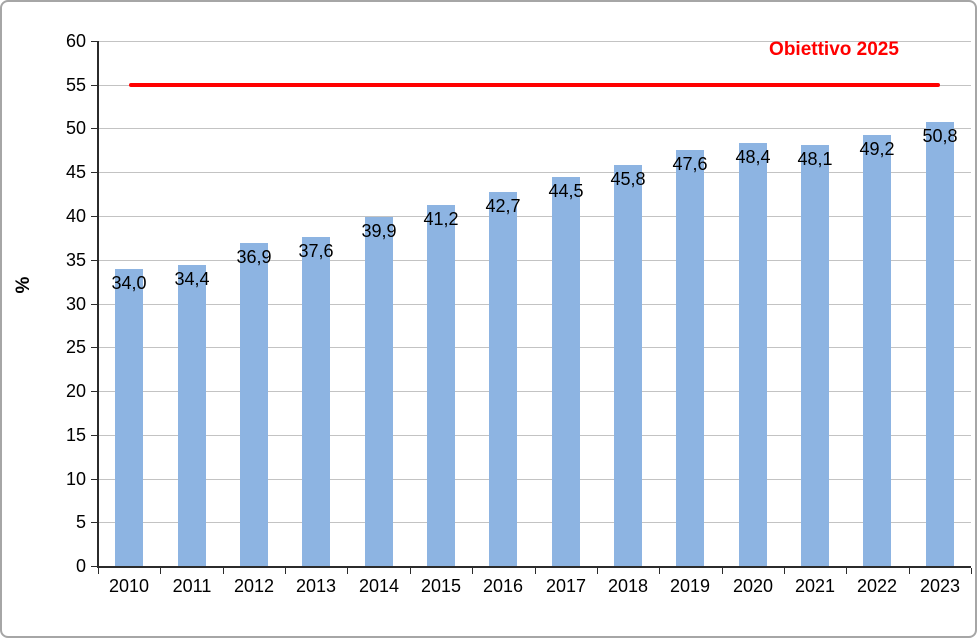 Image resolution: width=977 pixels, height=638 pixels. I want to click on y-axis-line, so click(98, 304).